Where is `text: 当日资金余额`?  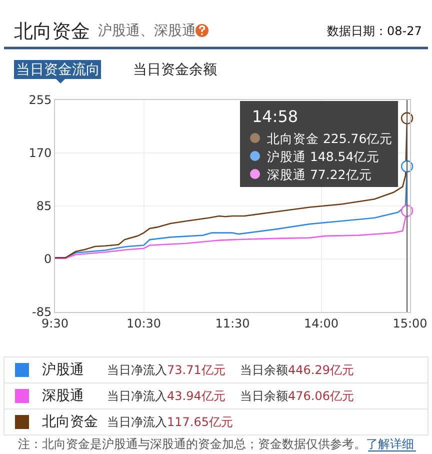 text: 当日资金余额 is located at coordinates (175, 70).